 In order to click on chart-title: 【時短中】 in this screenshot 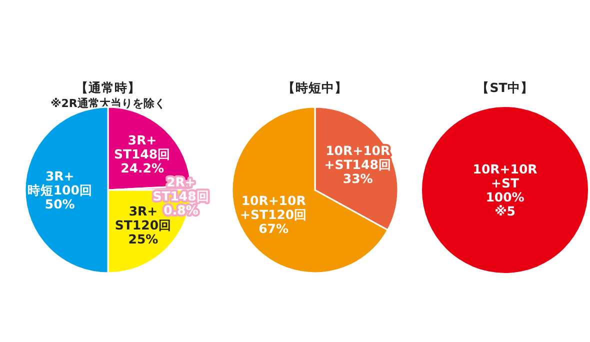, I will do `click(315, 87)`.